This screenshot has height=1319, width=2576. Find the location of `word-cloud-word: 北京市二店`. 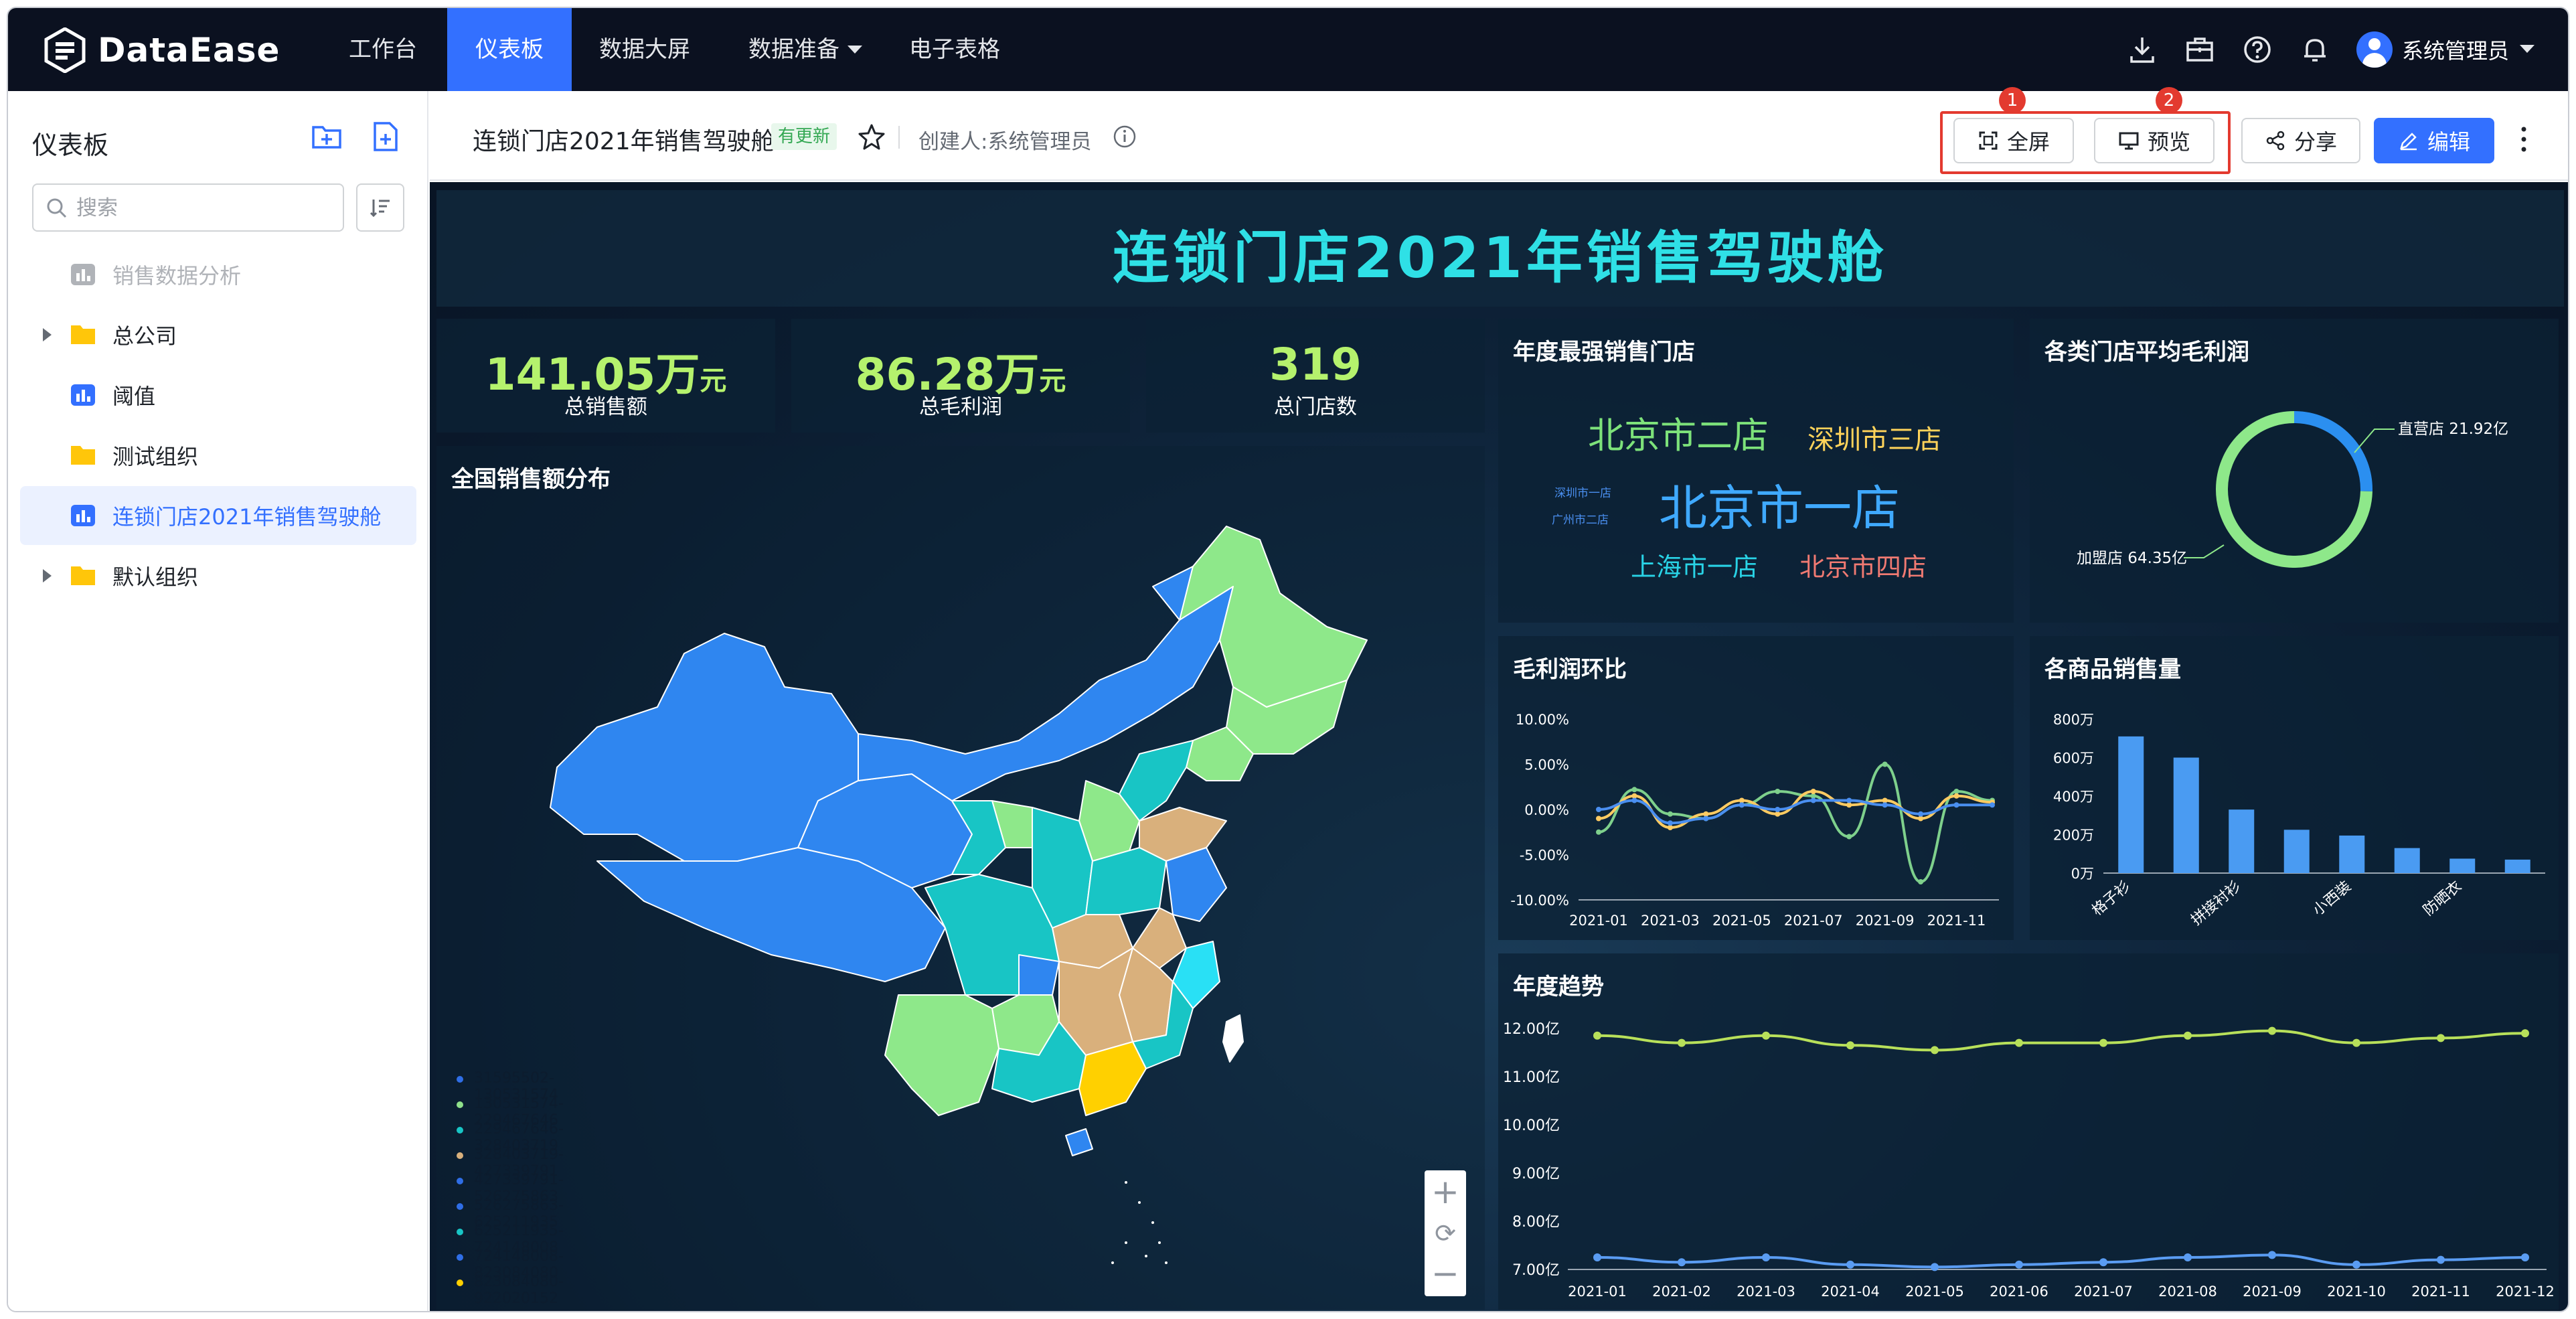

word-cloud-word: 北京市二店 is located at coordinates (1678, 435).